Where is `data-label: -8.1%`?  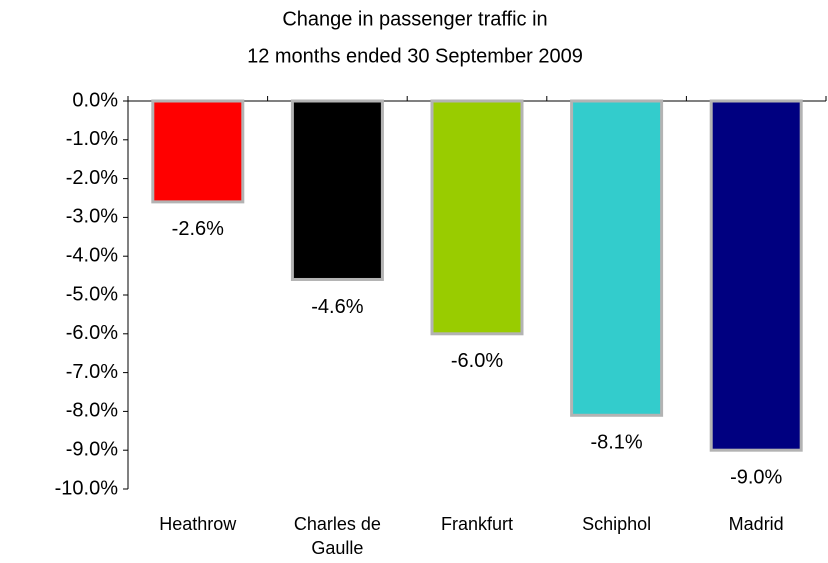 data-label: -8.1% is located at coordinates (616, 443).